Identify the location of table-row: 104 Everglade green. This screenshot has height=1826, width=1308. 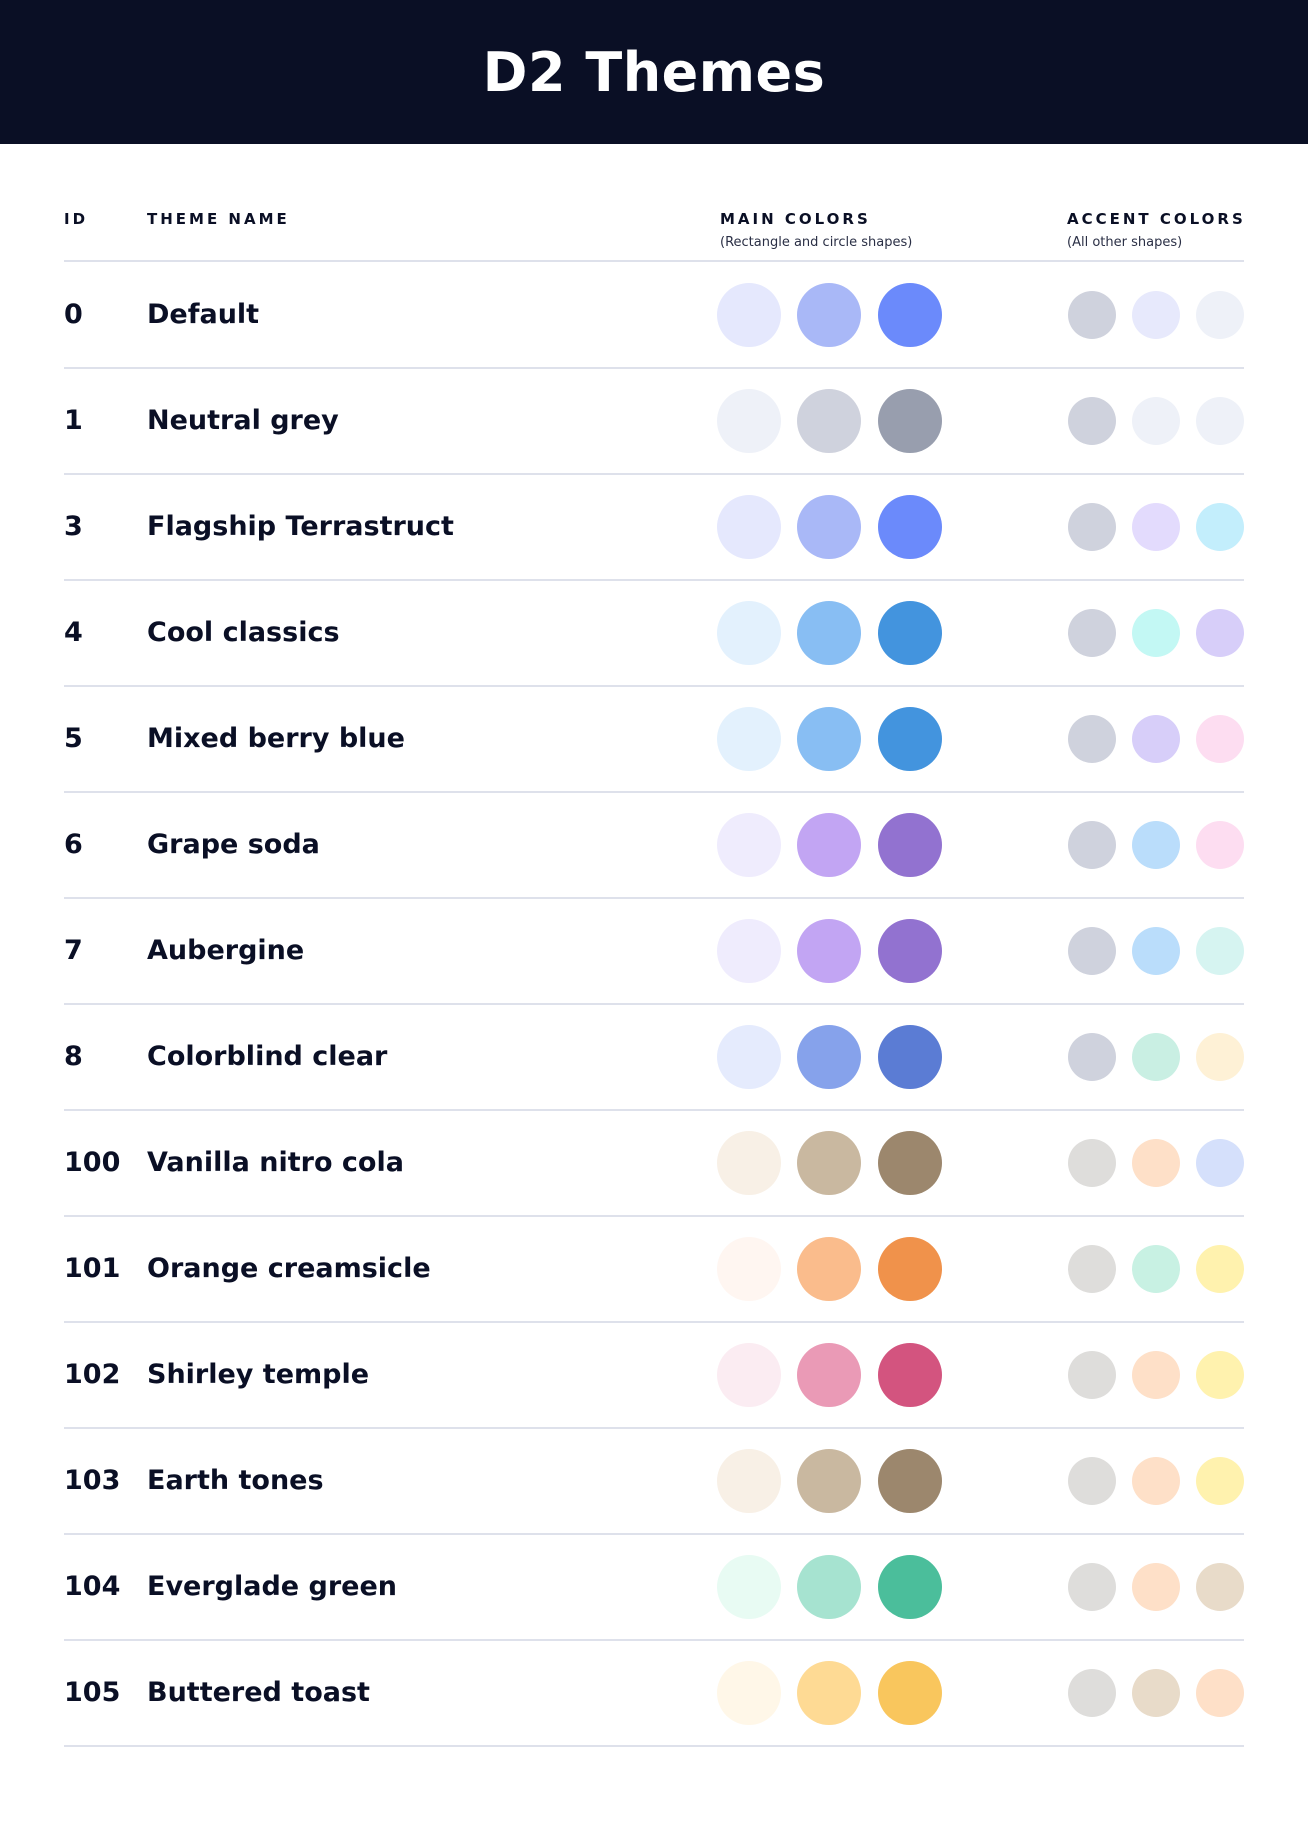
(654, 1587).